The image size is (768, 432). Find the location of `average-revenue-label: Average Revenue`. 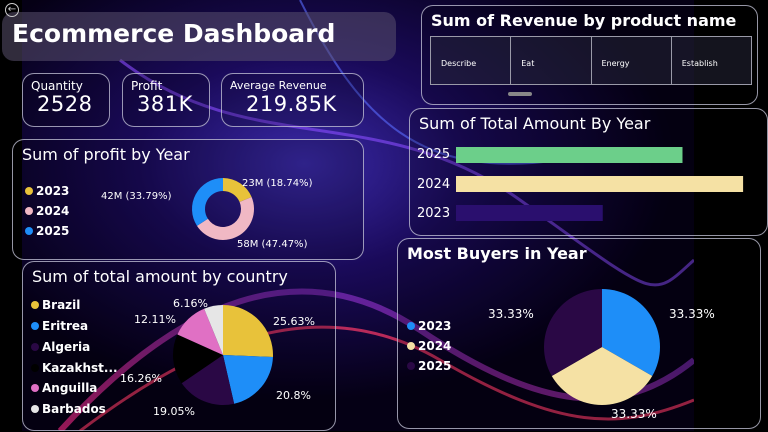

average-revenue-label: Average Revenue is located at coordinates (278, 85).